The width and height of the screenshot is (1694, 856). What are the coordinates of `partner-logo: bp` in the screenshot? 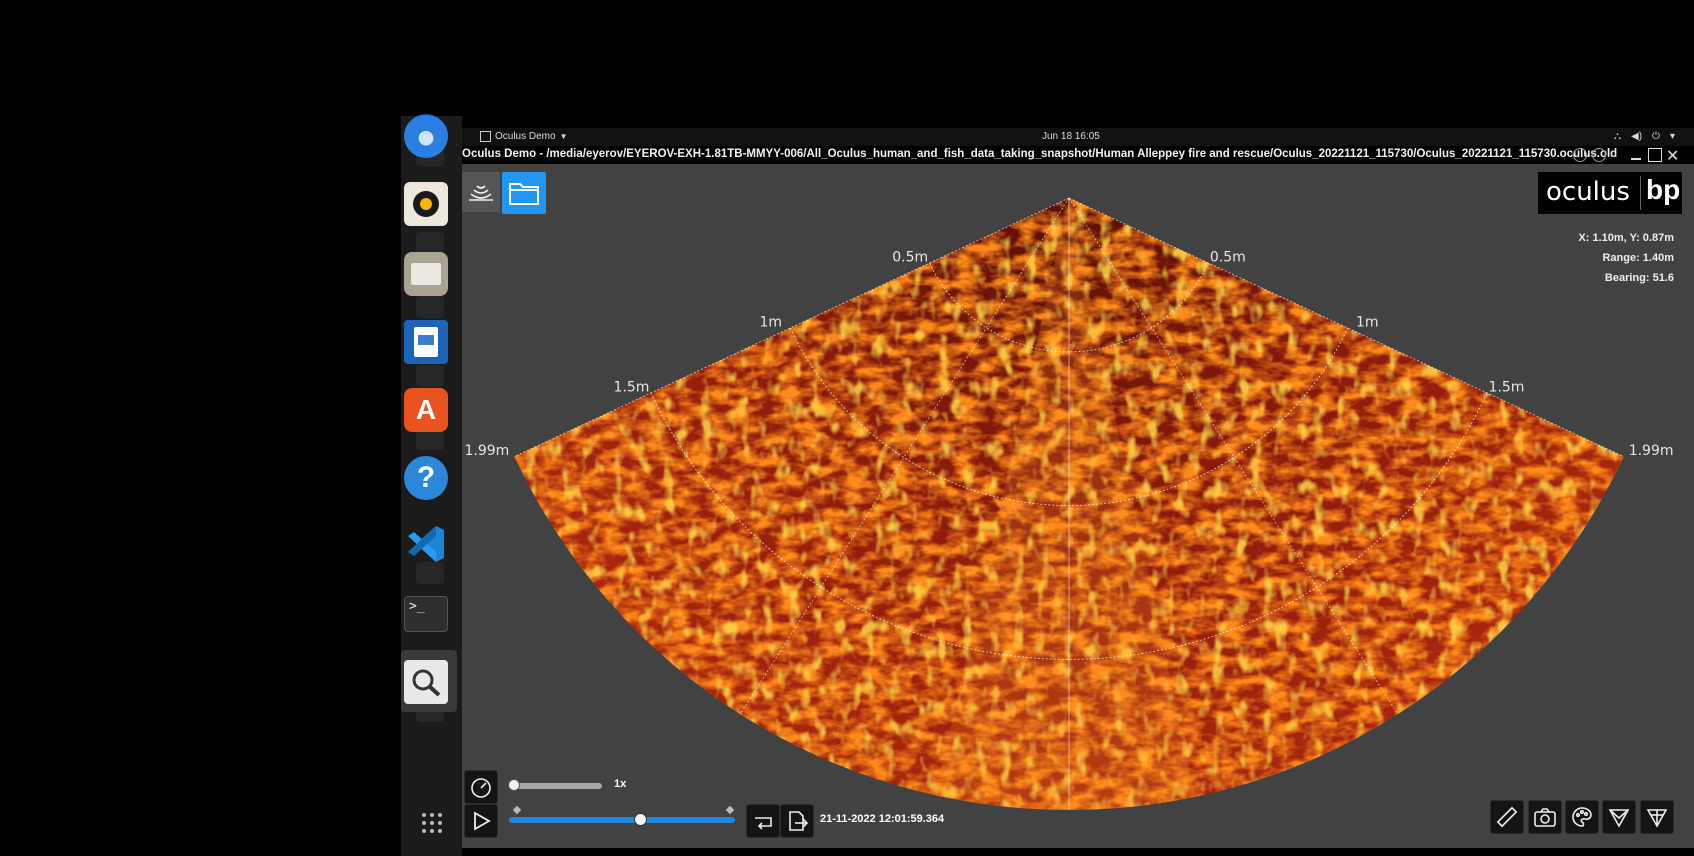 It's located at (1663, 189).